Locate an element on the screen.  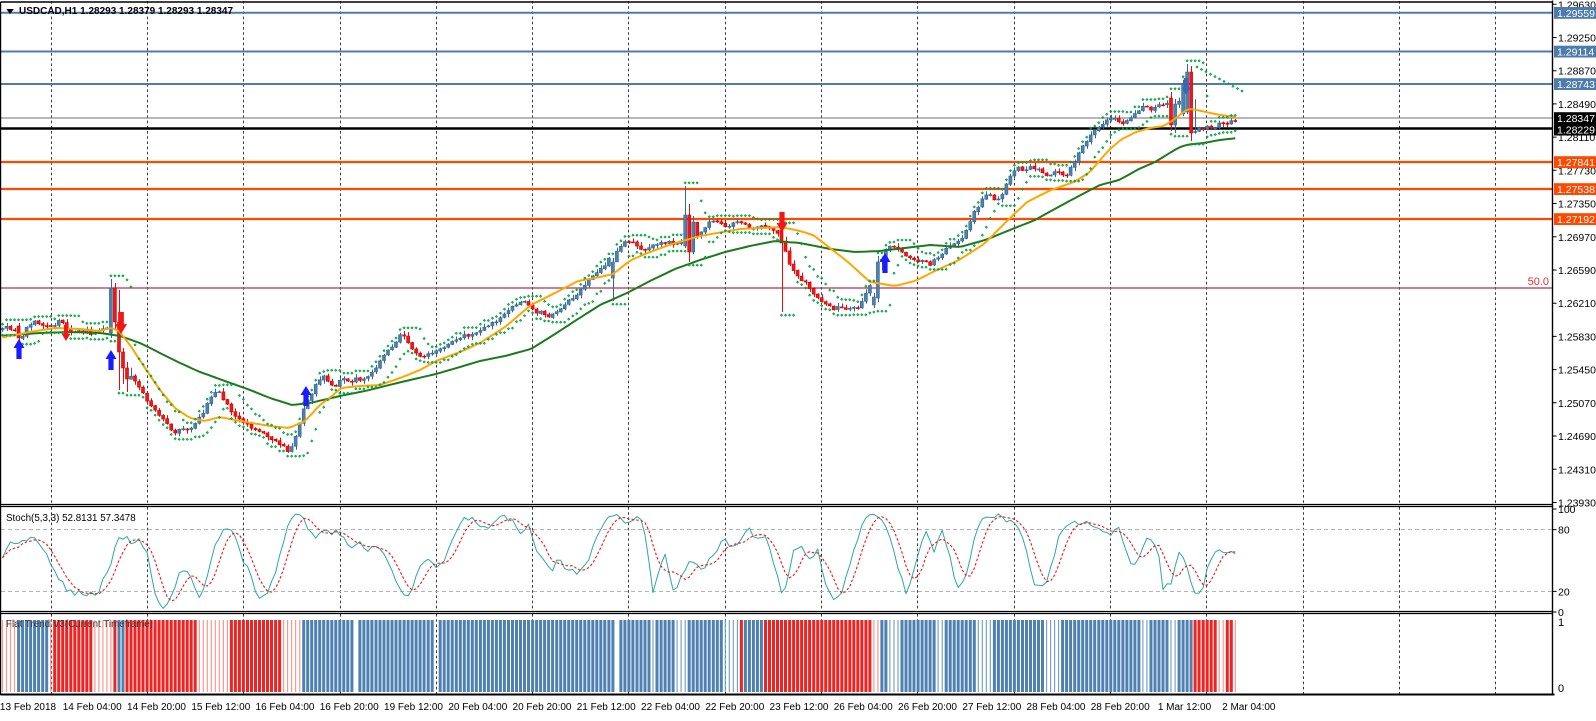
svg-text: 100 is located at coordinates (1567, 510).